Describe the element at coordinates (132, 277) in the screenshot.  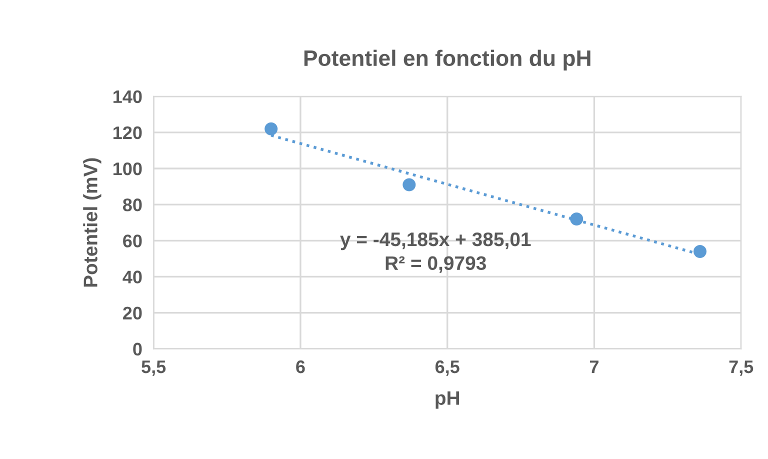
I see `y-tick-label: 40` at that location.